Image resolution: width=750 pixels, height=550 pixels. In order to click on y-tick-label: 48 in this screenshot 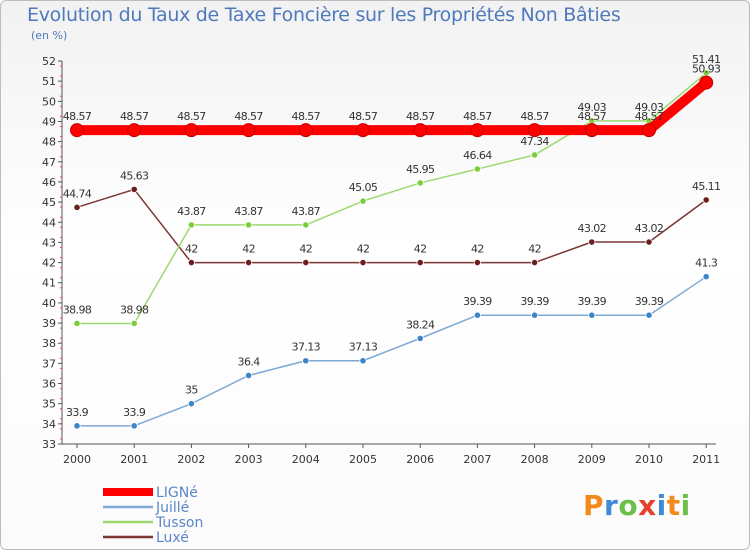, I will do `click(49, 142)`.